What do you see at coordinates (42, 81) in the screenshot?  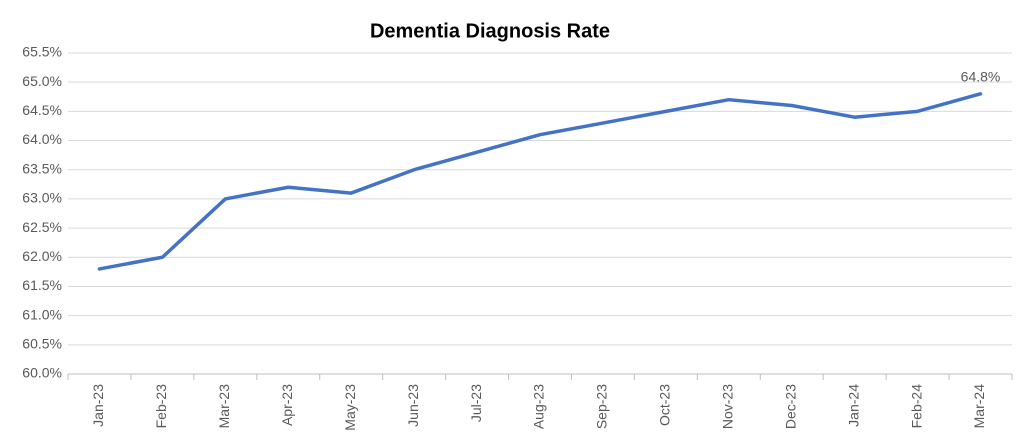 I see `y-tick-label: 65.0%` at bounding box center [42, 81].